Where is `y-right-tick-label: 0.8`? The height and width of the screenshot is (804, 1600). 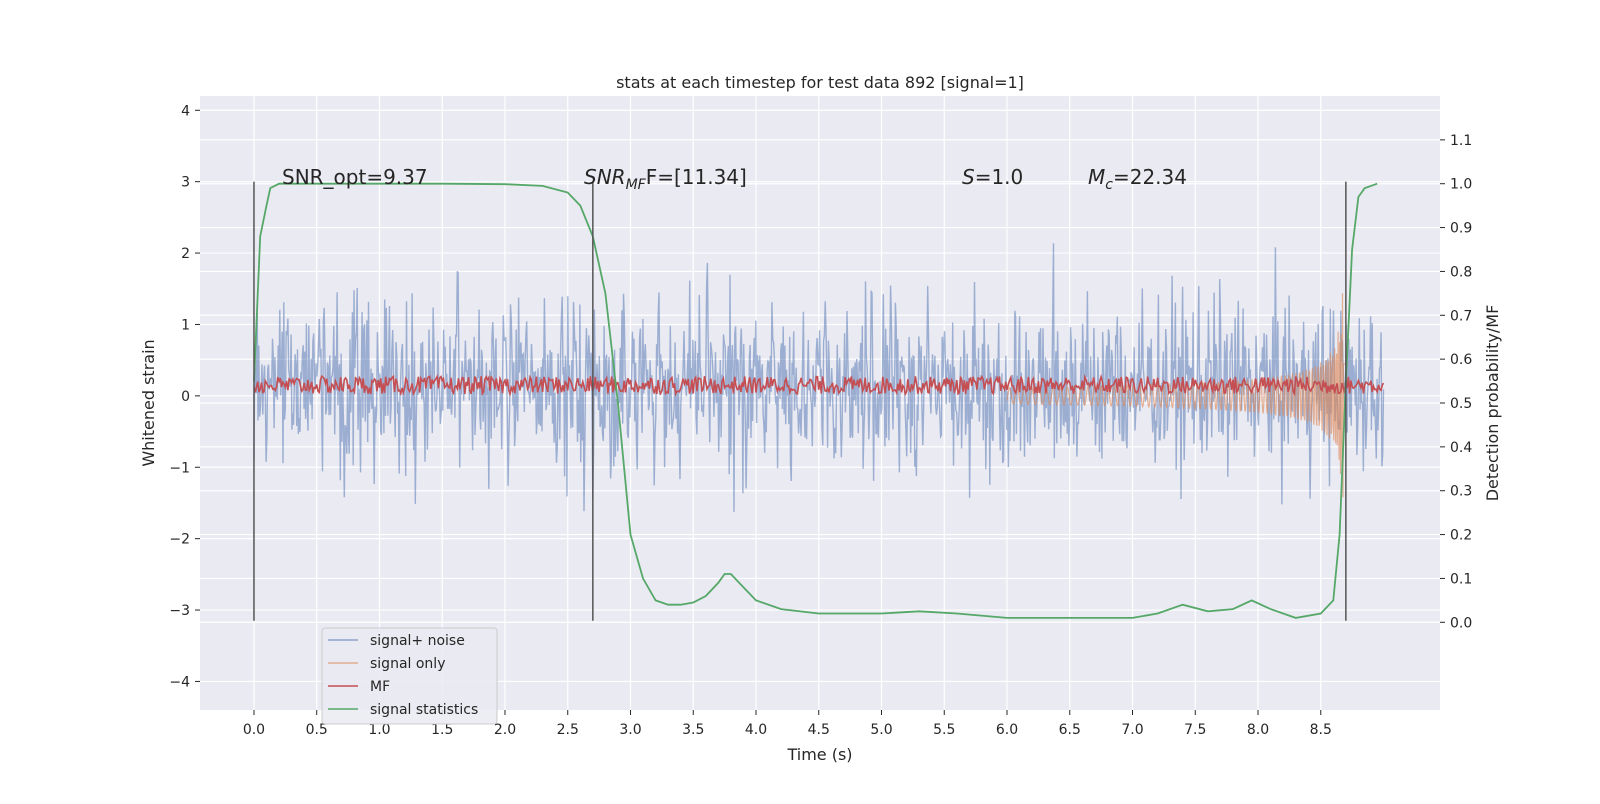
y-right-tick-label: 0.8 is located at coordinates (1461, 272).